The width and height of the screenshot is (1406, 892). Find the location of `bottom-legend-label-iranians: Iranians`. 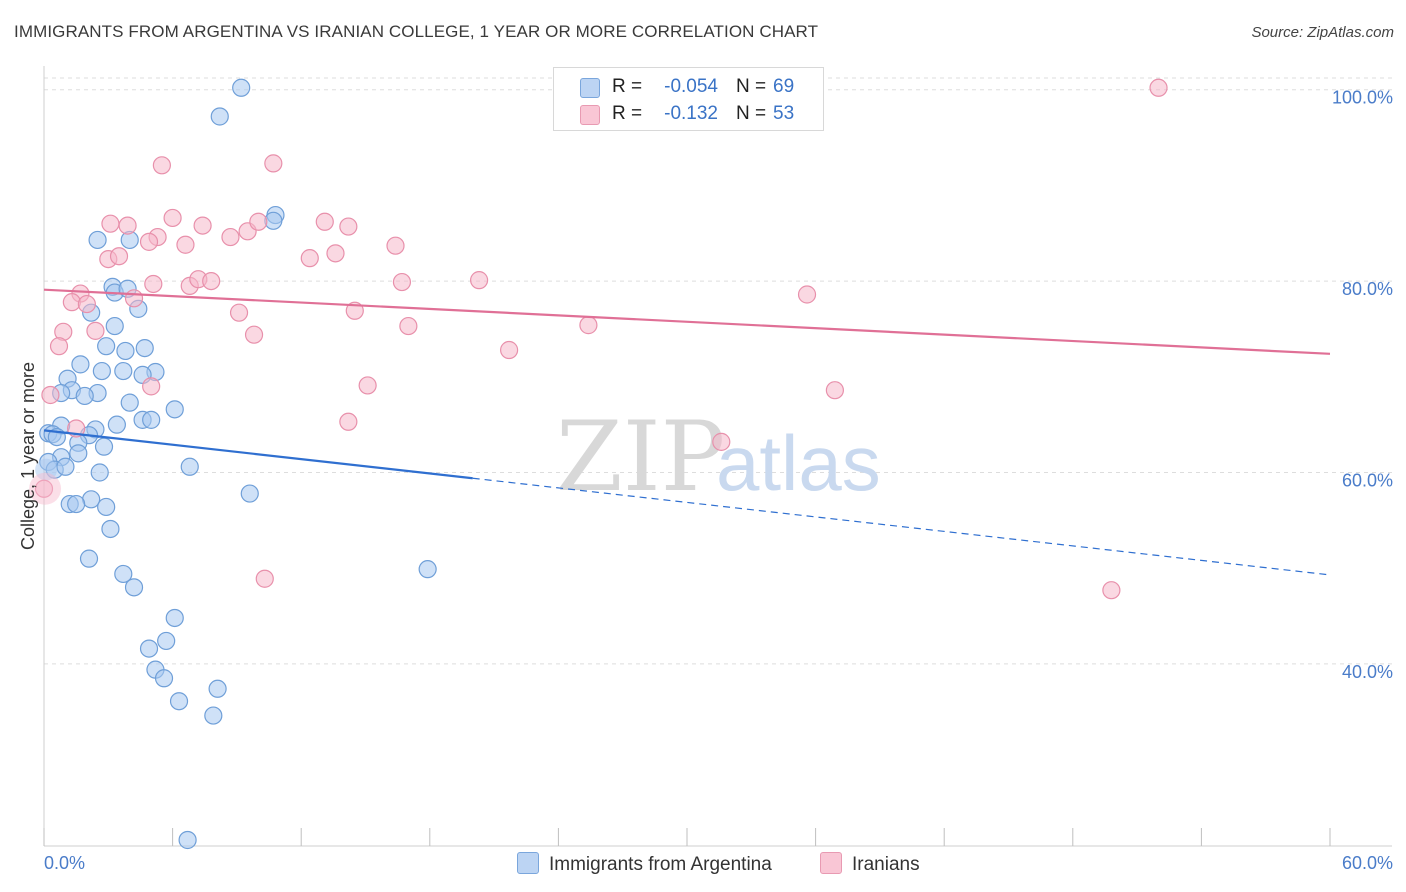

bottom-legend-label-iranians: Iranians is located at coordinates (886, 864).